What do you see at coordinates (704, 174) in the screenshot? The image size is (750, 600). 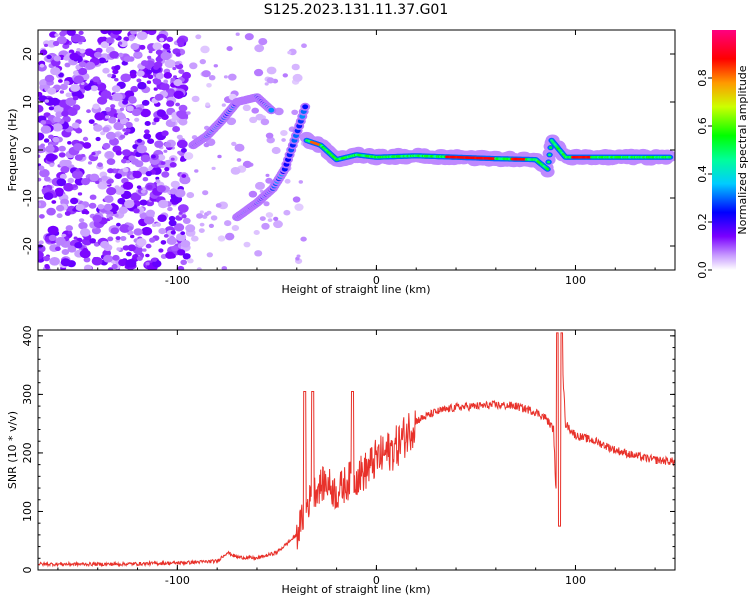 I see `colorbar-ticks: 0.0 0.2 0.4 0.6 0.8` at bounding box center [704, 174].